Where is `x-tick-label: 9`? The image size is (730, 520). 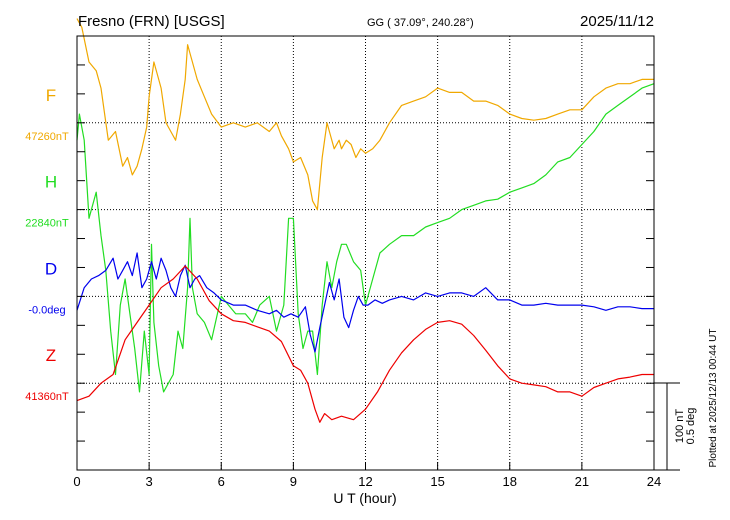
x-tick-label: 9 is located at coordinates (293, 481).